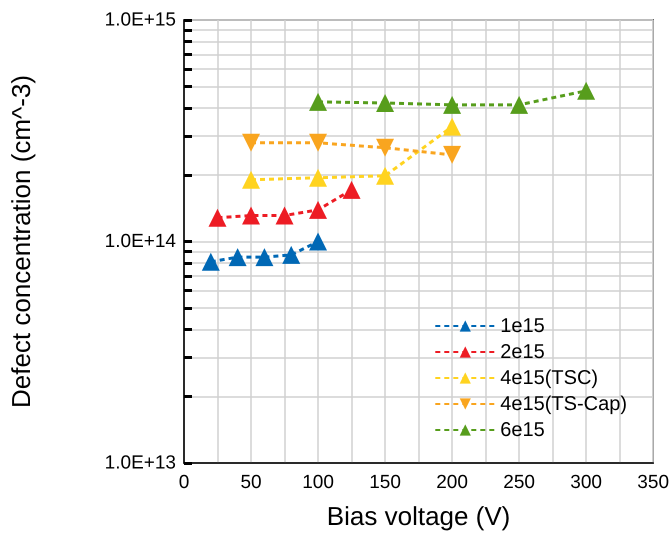 This screenshot has height=545, width=672. I want to click on legend-label: 4e15(TS-Cap), so click(563, 404).